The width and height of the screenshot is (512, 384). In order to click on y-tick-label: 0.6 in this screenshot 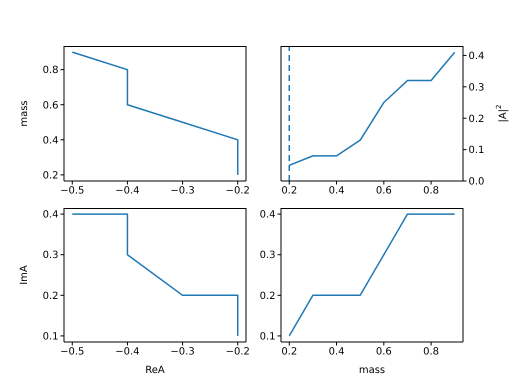, I will do `click(50, 106)`.